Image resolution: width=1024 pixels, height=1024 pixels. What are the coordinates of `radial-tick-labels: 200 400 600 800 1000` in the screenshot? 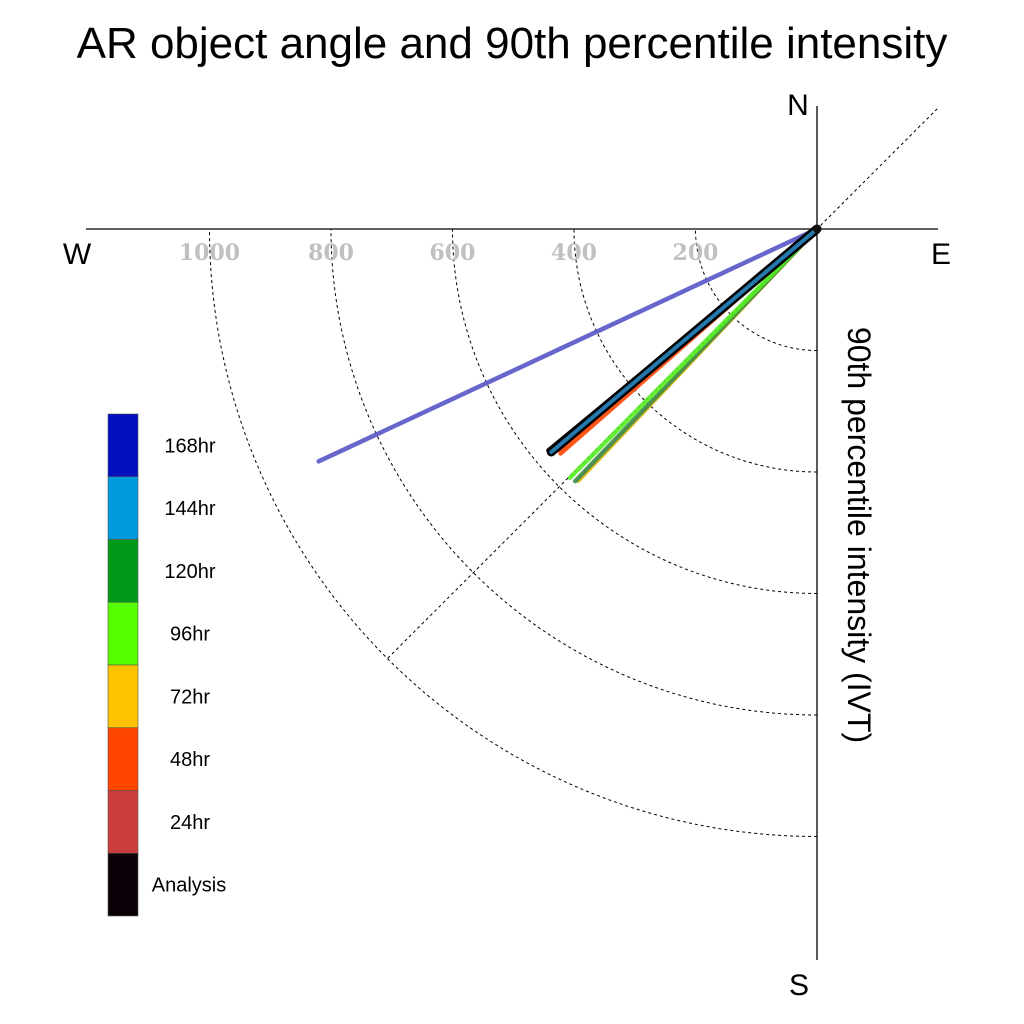 It's located at (449, 253).